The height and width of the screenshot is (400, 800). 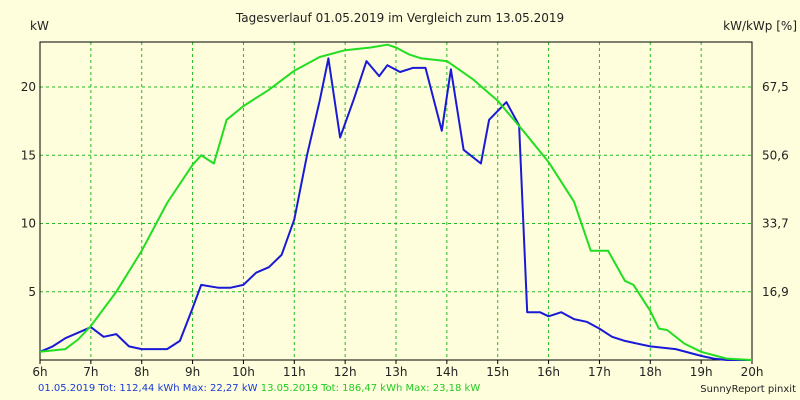 What do you see at coordinates (32, 292) in the screenshot?
I see `y-tick-label-left: 5` at bounding box center [32, 292].